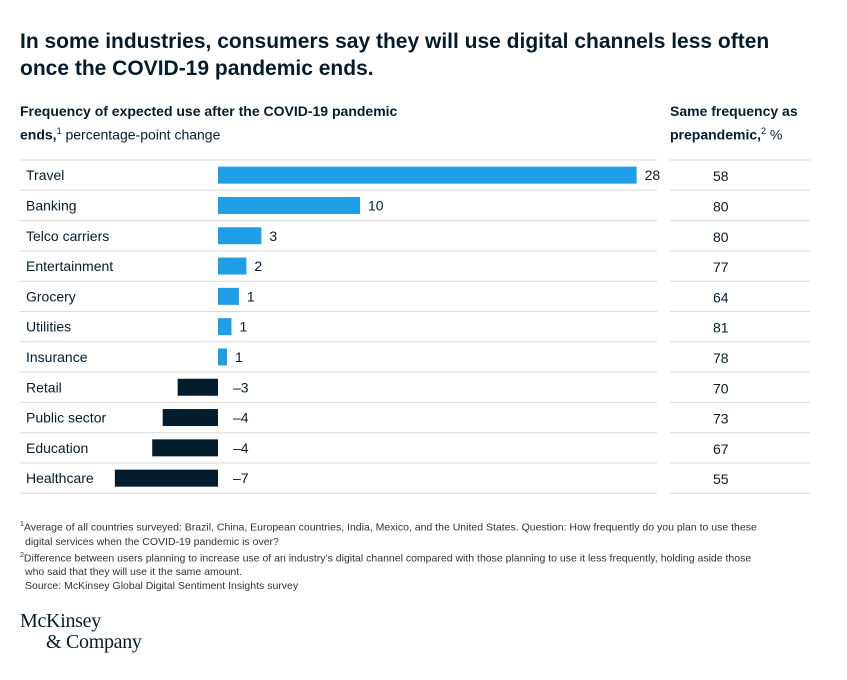  Describe the element at coordinates (241, 448) in the screenshot. I see `value-label-education: –4` at that location.